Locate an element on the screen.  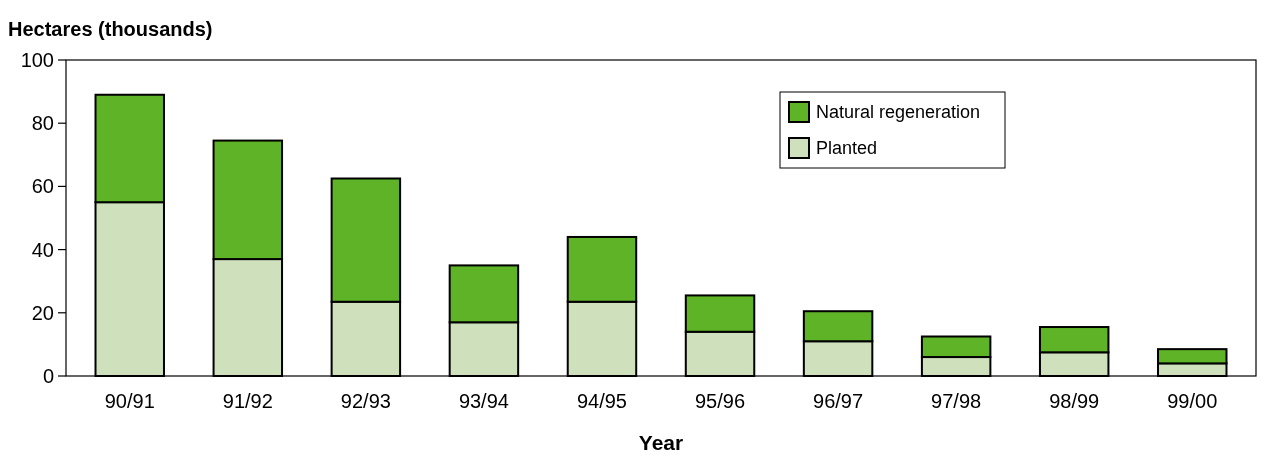
x-tick-label: 97/98 is located at coordinates (956, 401).